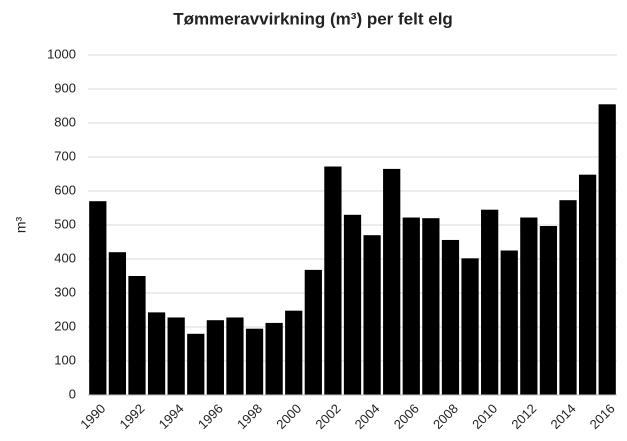 This screenshot has height=441, width=627. I want to click on x-tick-label: 2014, so click(563, 416).